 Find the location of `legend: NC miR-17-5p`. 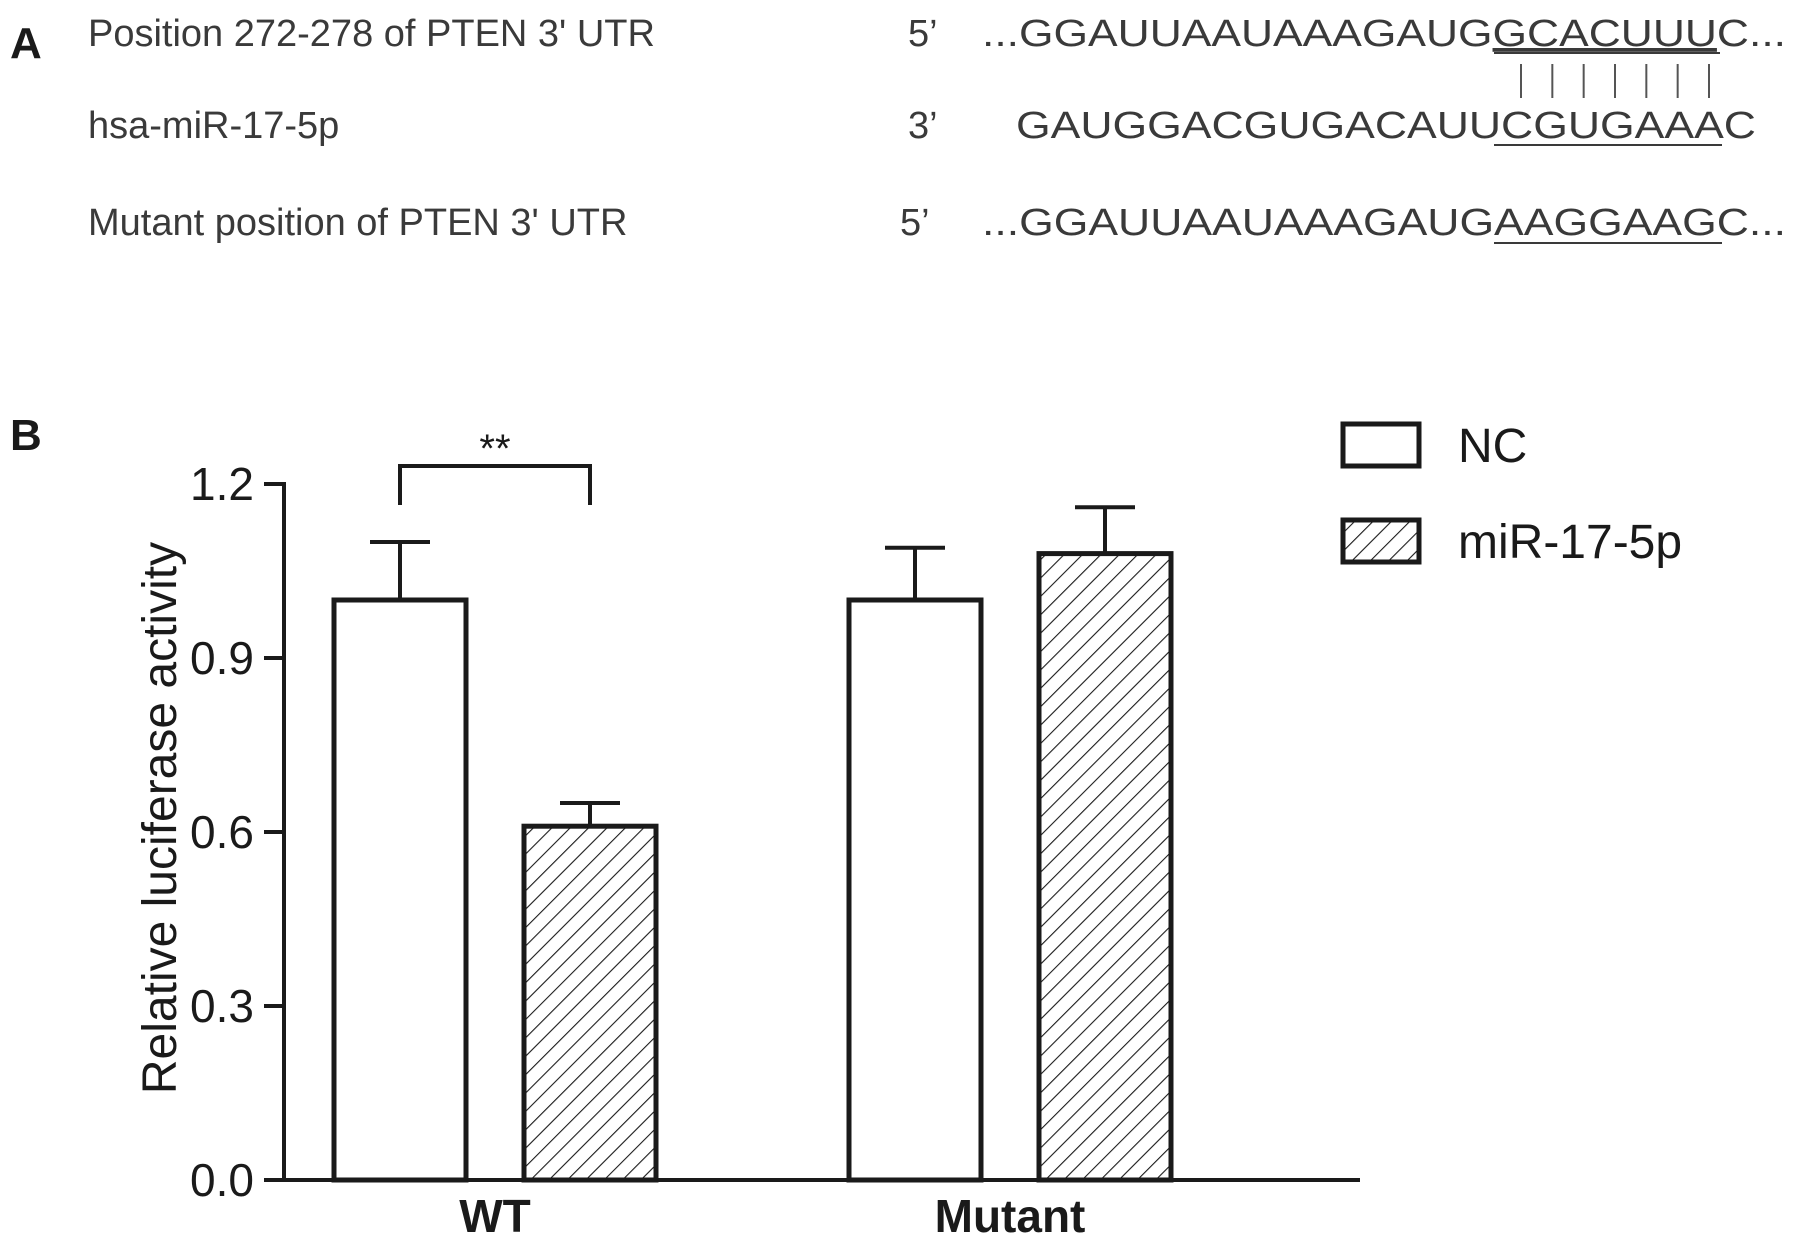

legend: NC miR-17-5p is located at coordinates (1511, 494).